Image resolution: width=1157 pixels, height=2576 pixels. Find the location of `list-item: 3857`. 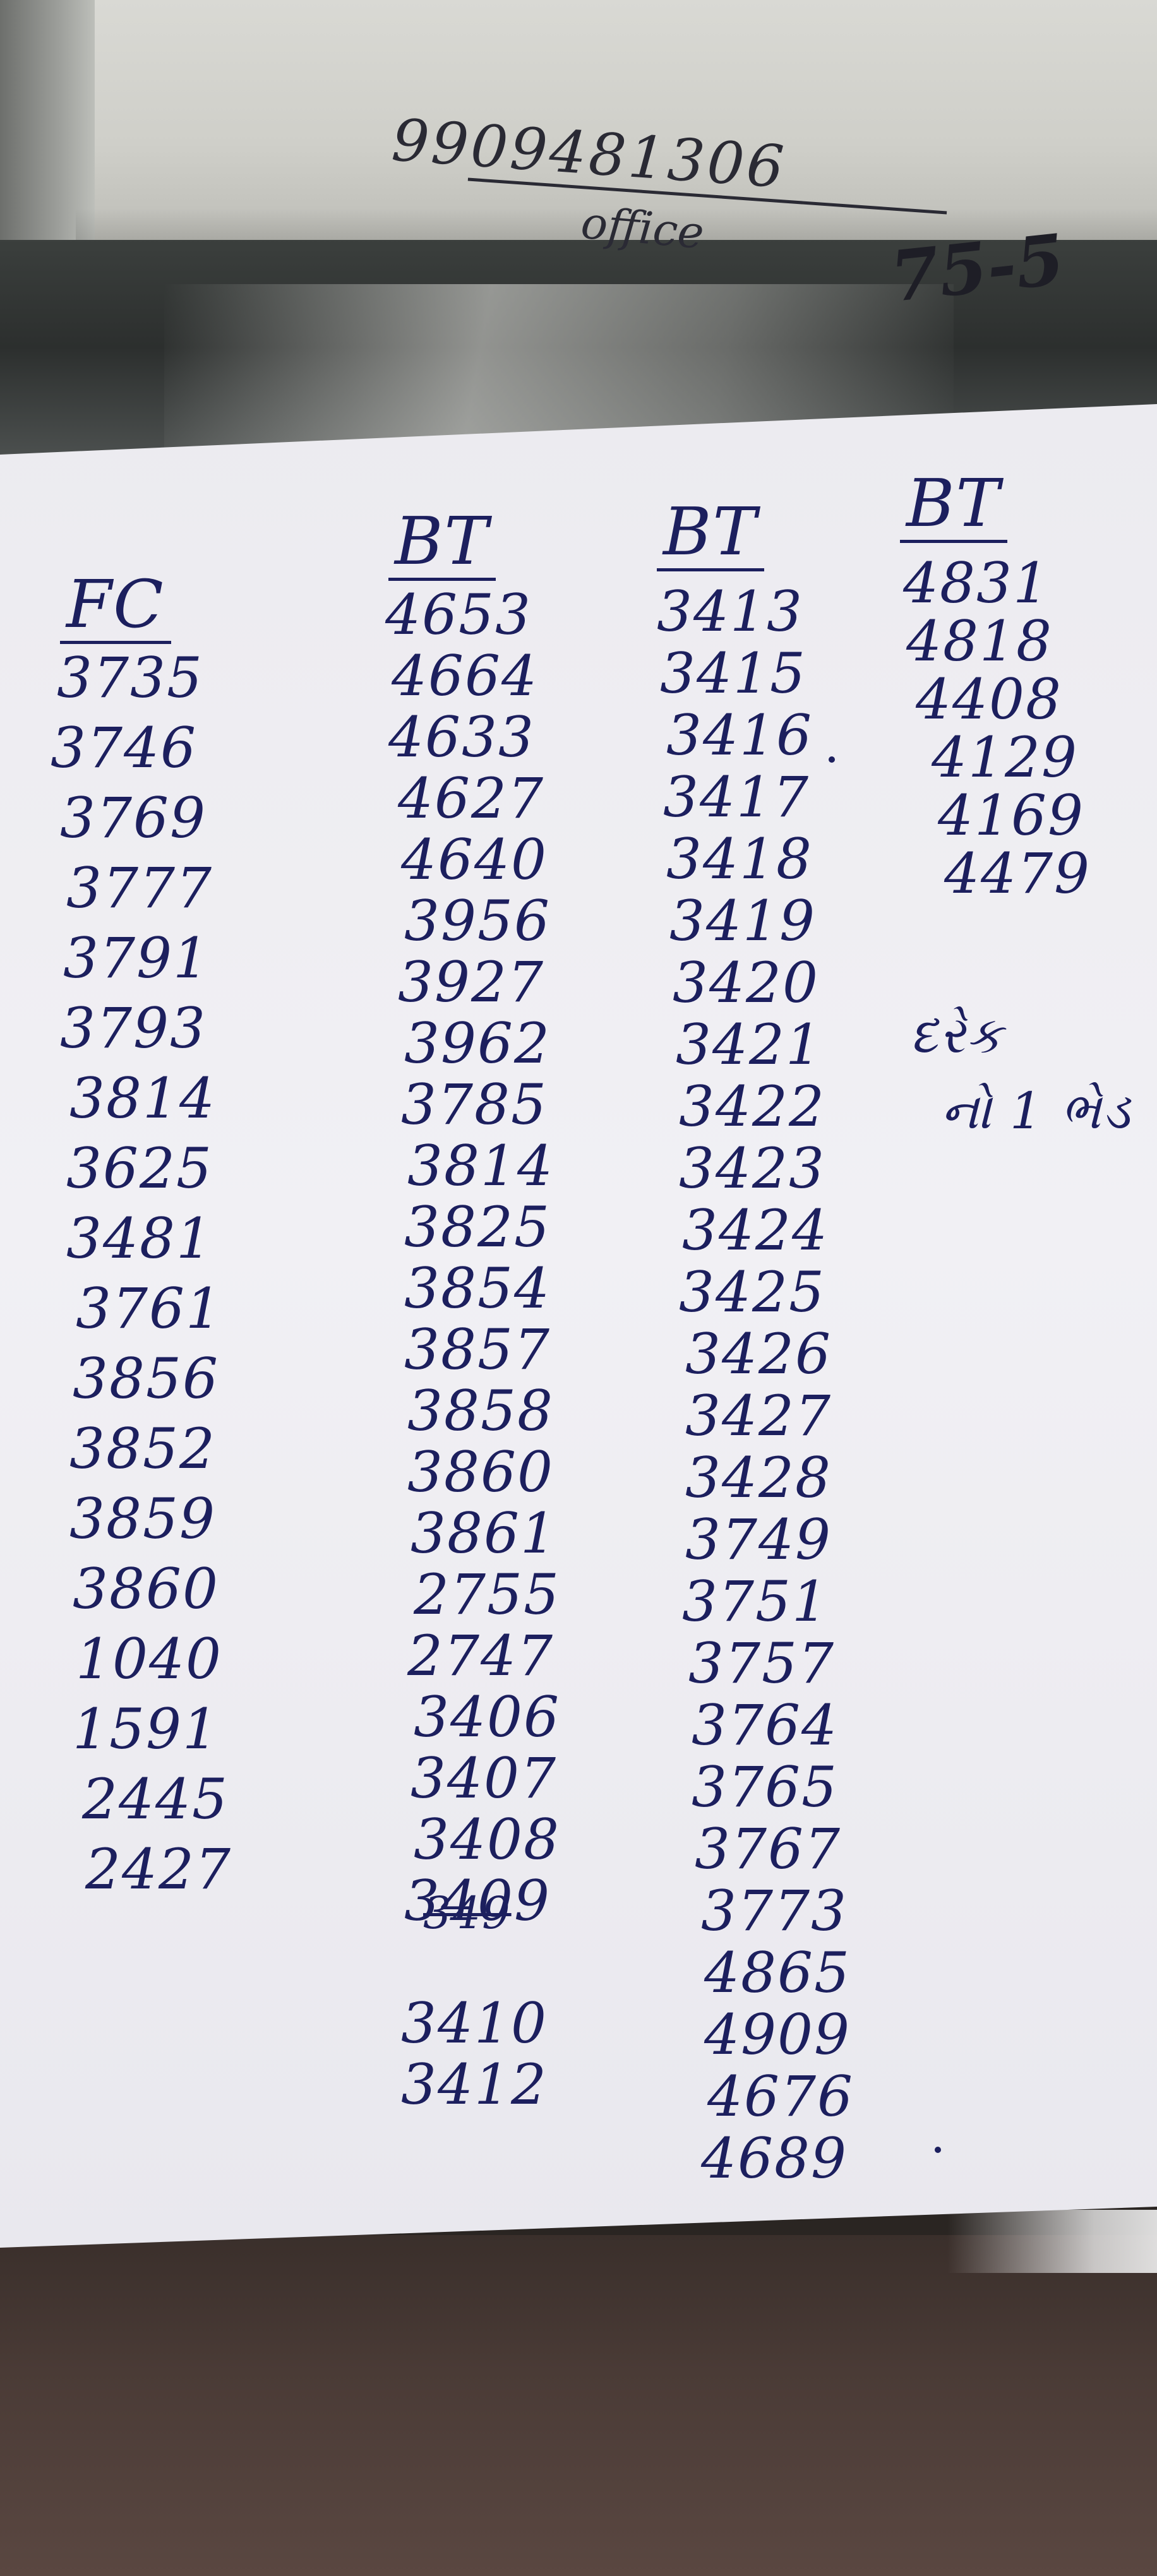

list-item: 3857 is located at coordinates (477, 1349).